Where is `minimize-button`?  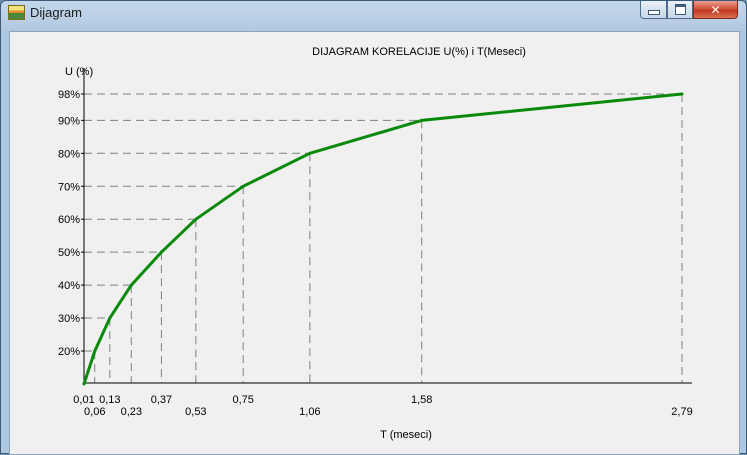
minimize-button is located at coordinates (653, 10).